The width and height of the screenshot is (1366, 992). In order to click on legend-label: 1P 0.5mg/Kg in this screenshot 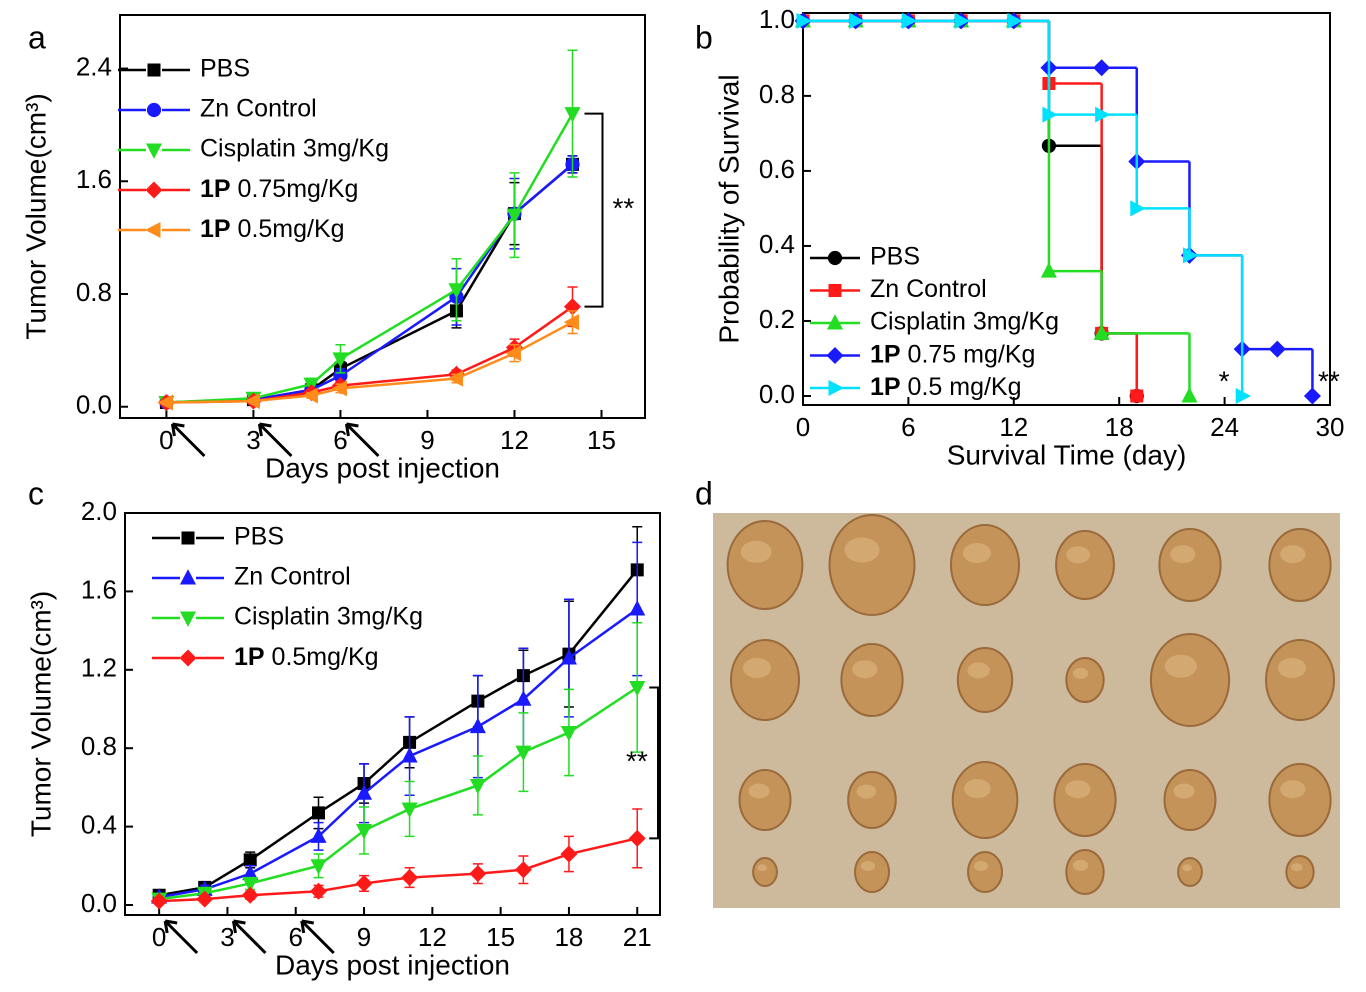, I will do `click(306, 657)`.